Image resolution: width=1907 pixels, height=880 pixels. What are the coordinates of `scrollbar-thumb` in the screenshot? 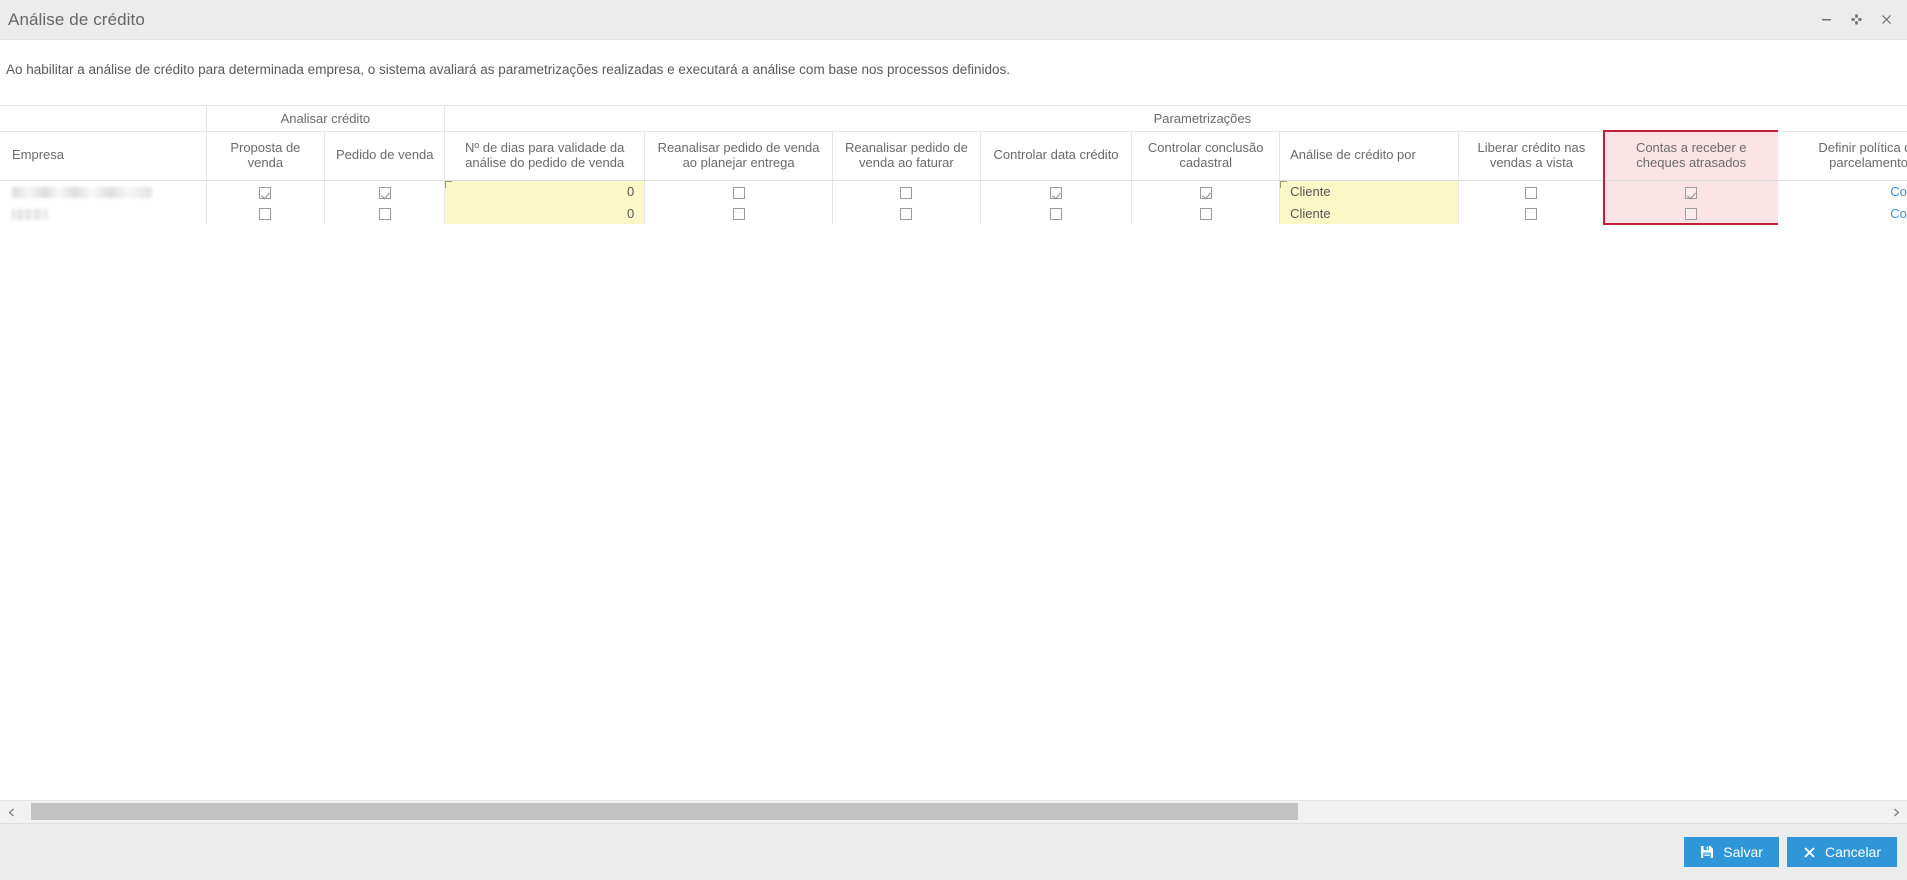 It's located at (664, 811).